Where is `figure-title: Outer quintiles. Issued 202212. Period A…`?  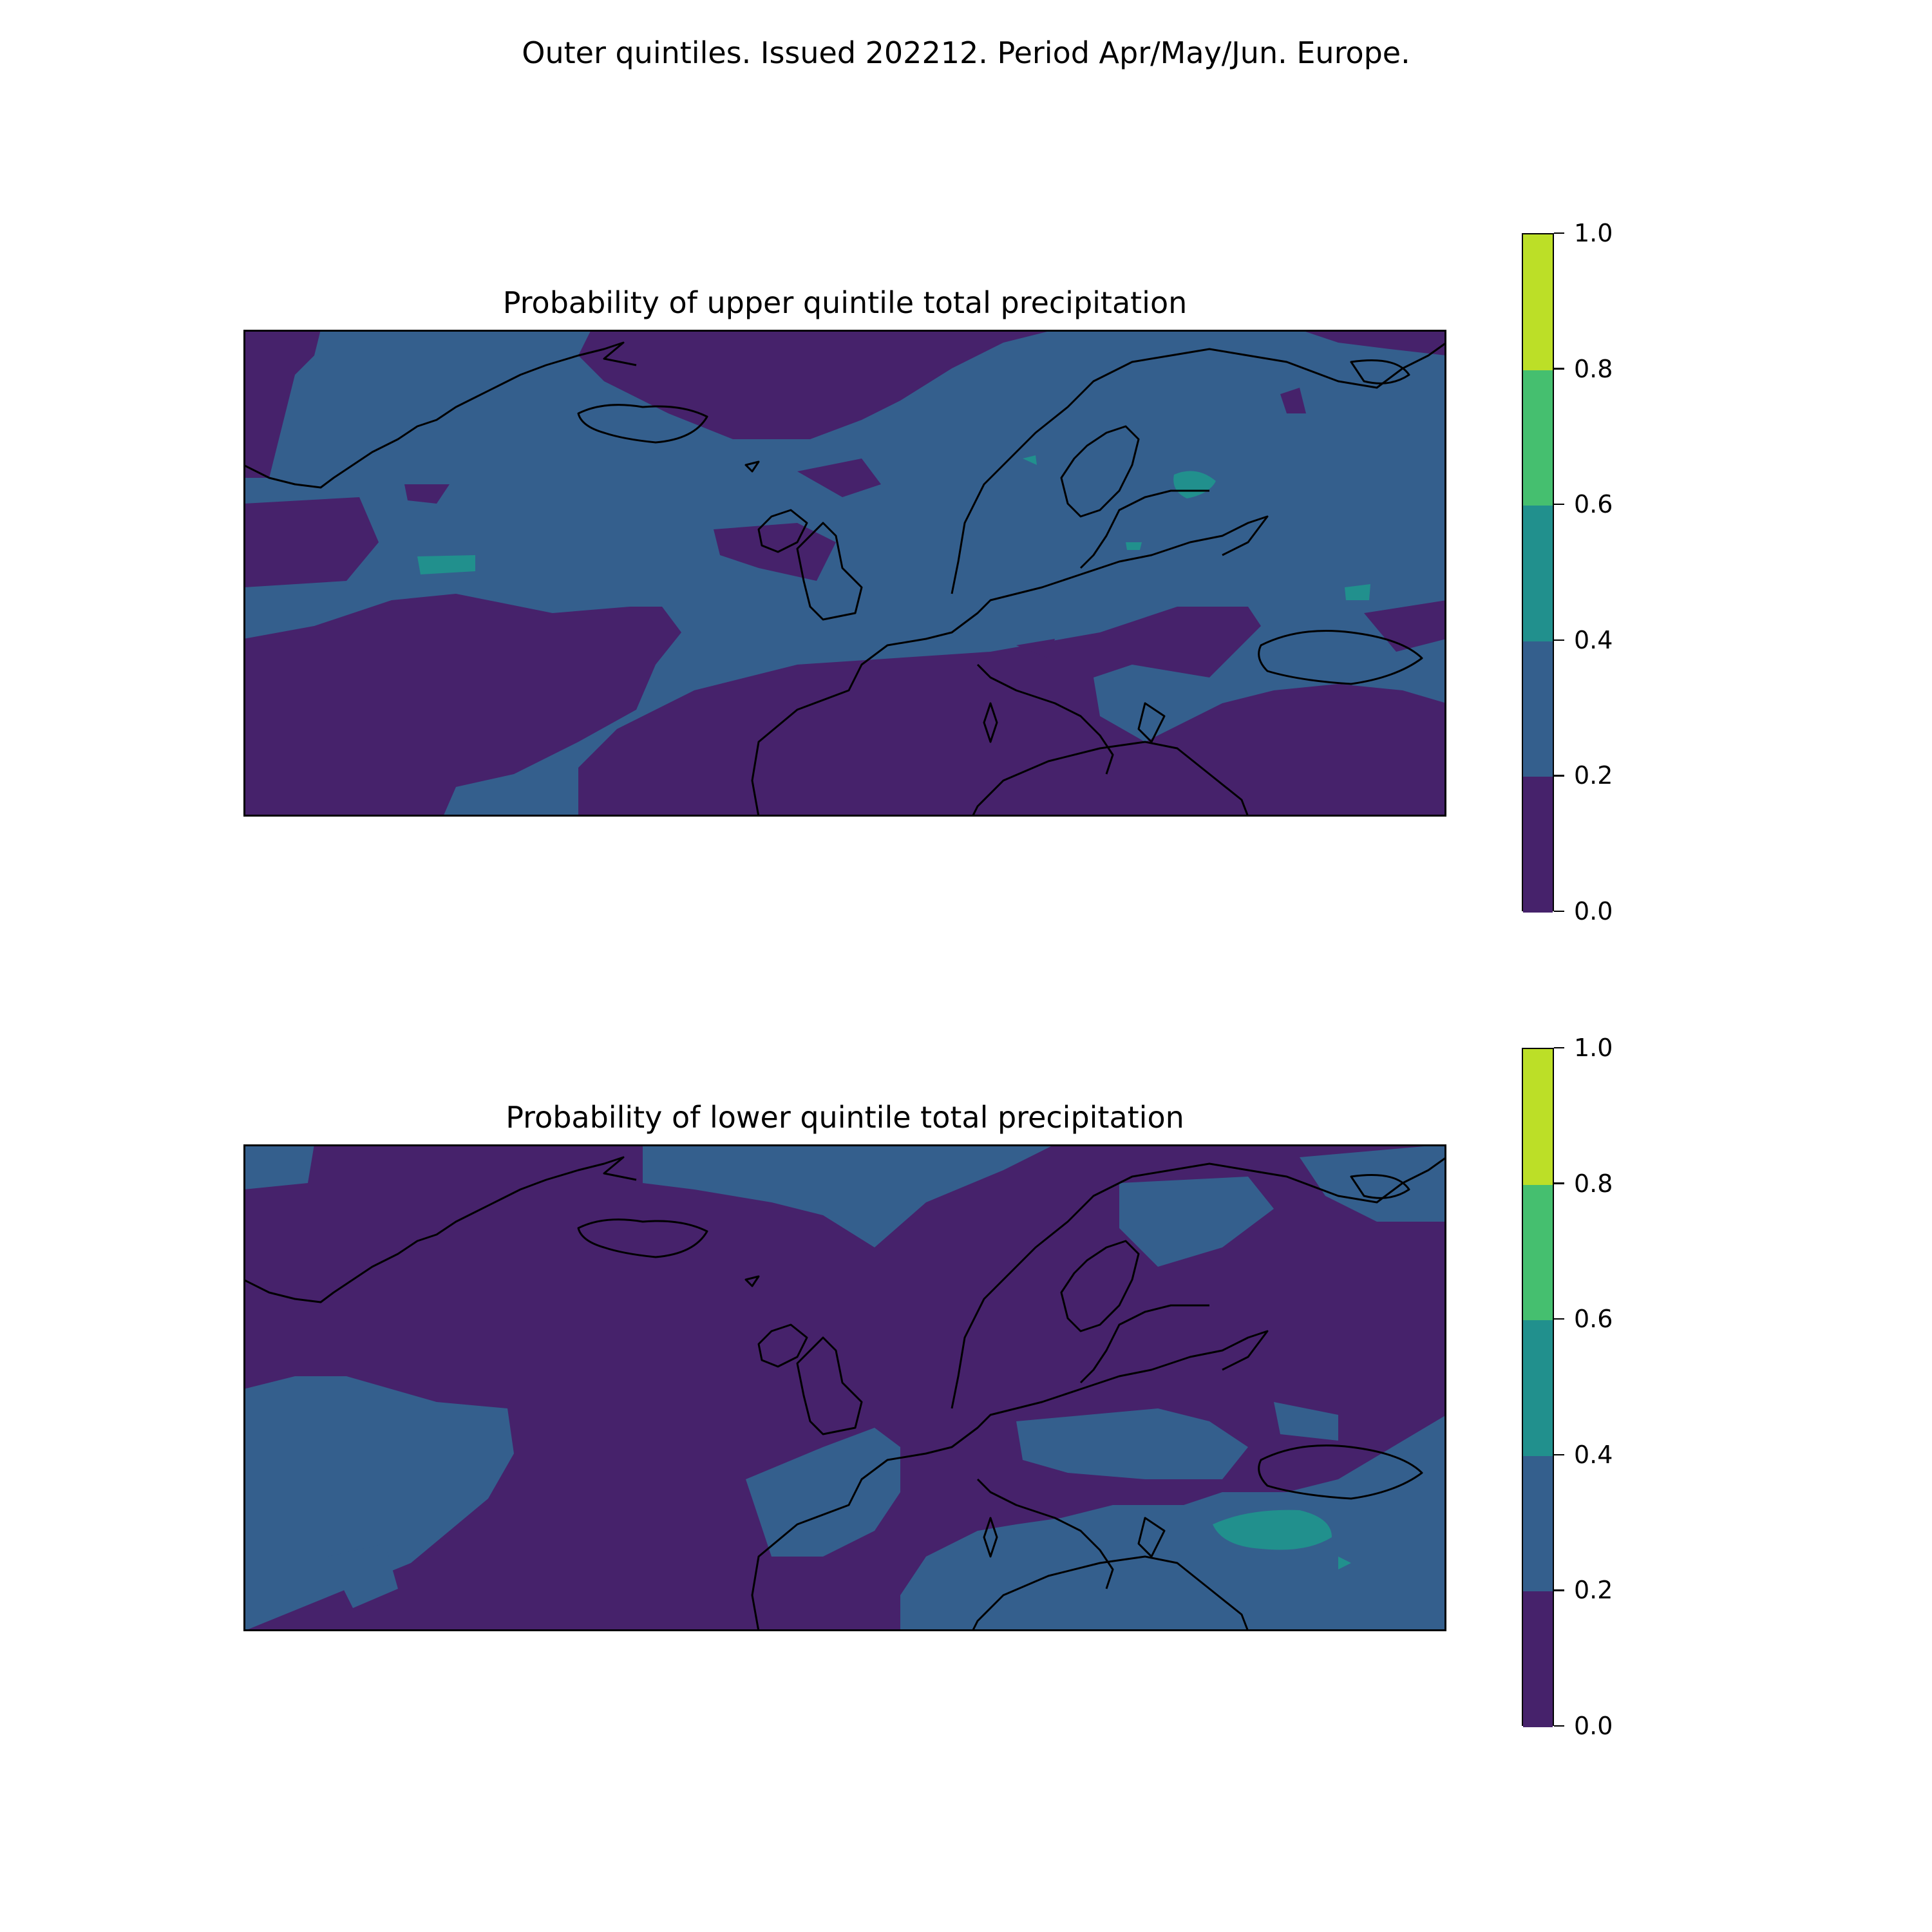
figure-title: Outer quintiles. Issued 202212. Period A… is located at coordinates (966, 52).